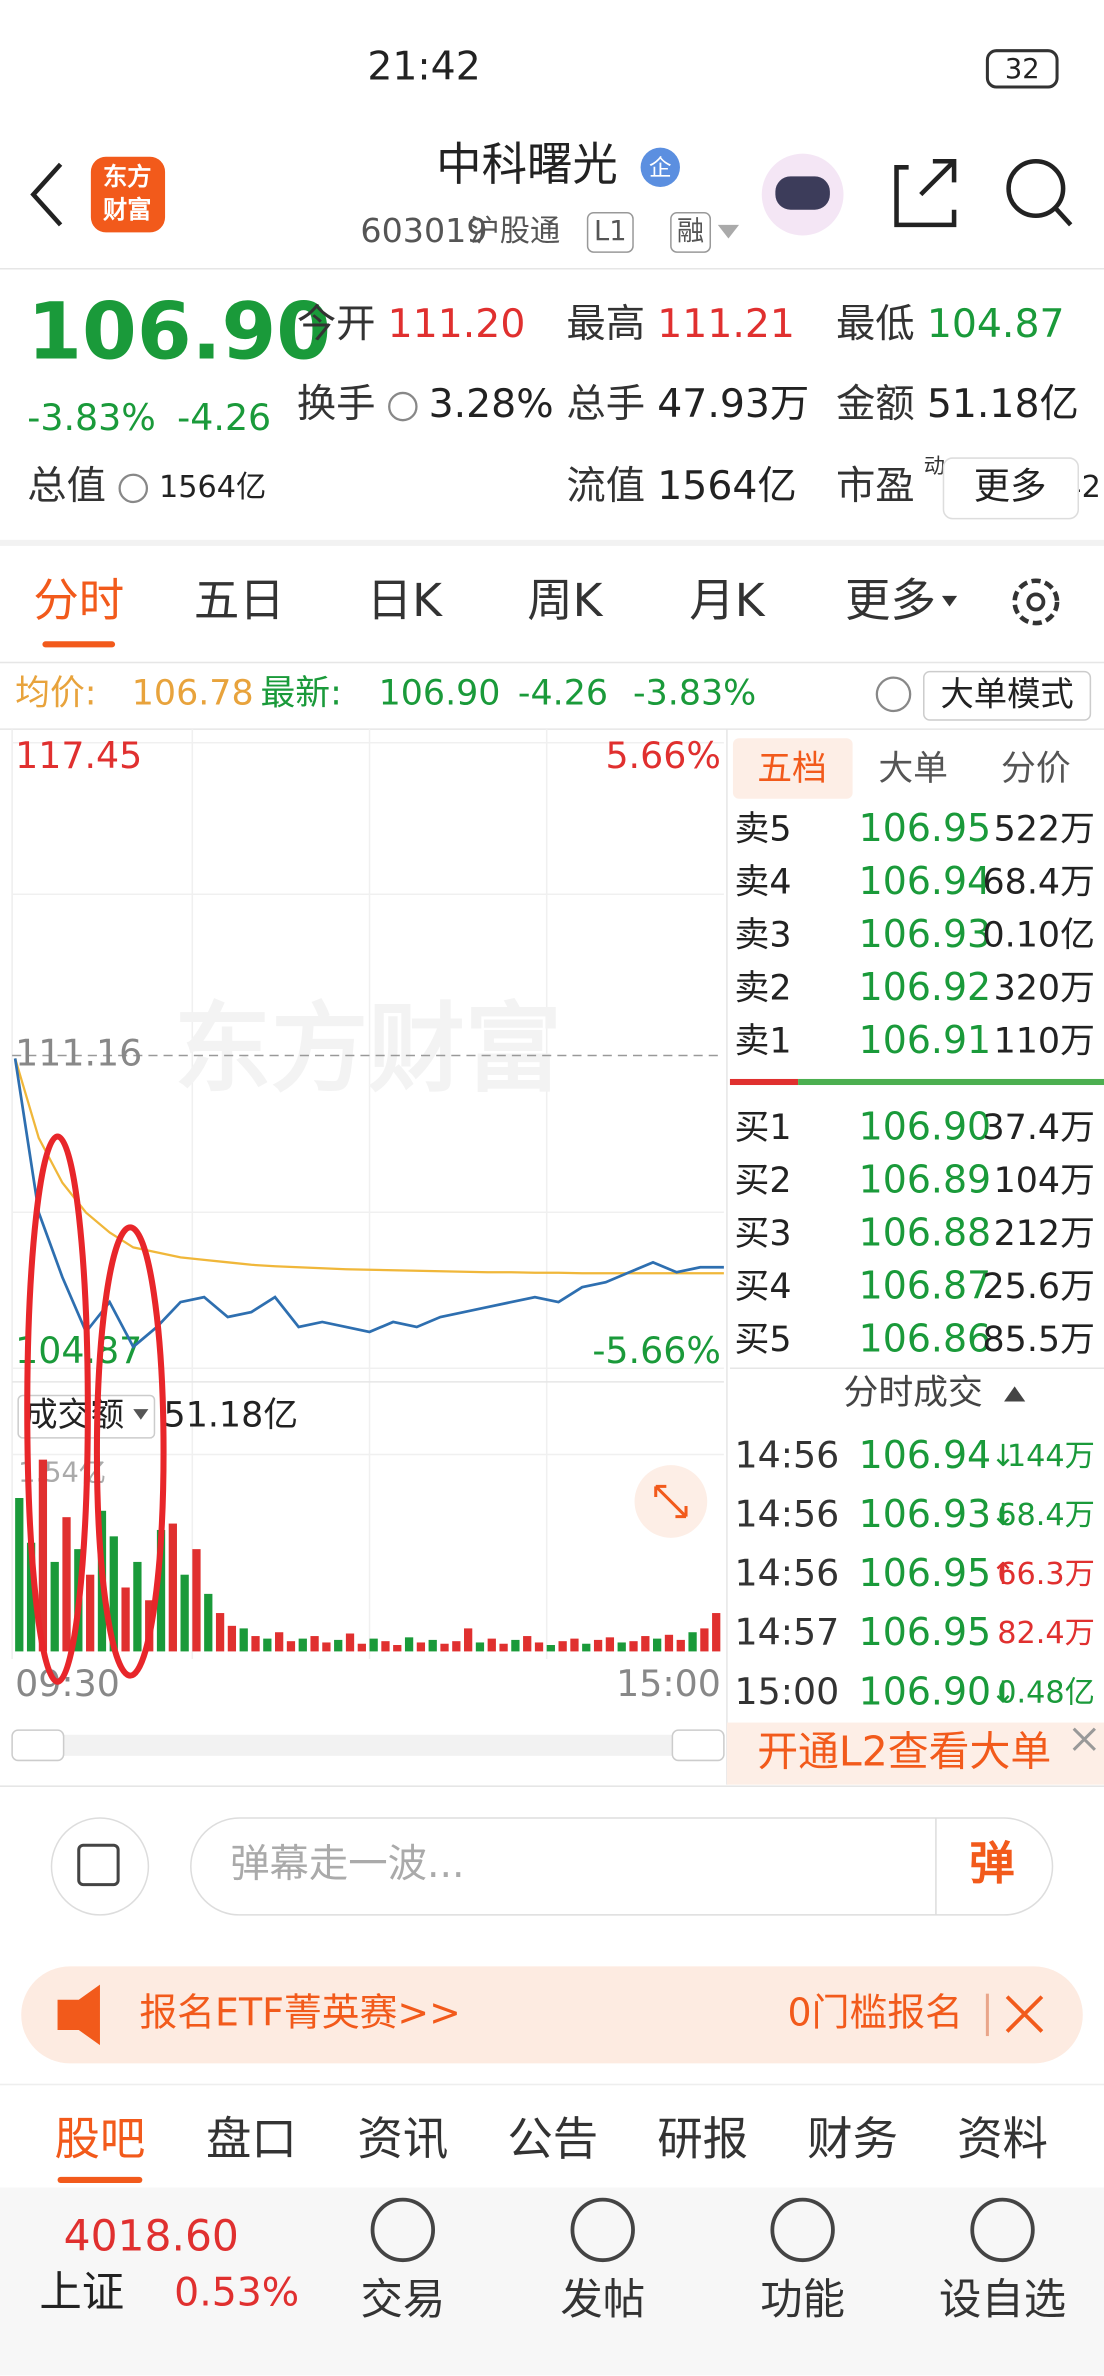 This screenshot has height=2376, width=1104. Describe the element at coordinates (251, 2139) in the screenshot. I see `content-tab: 盘口` at that location.